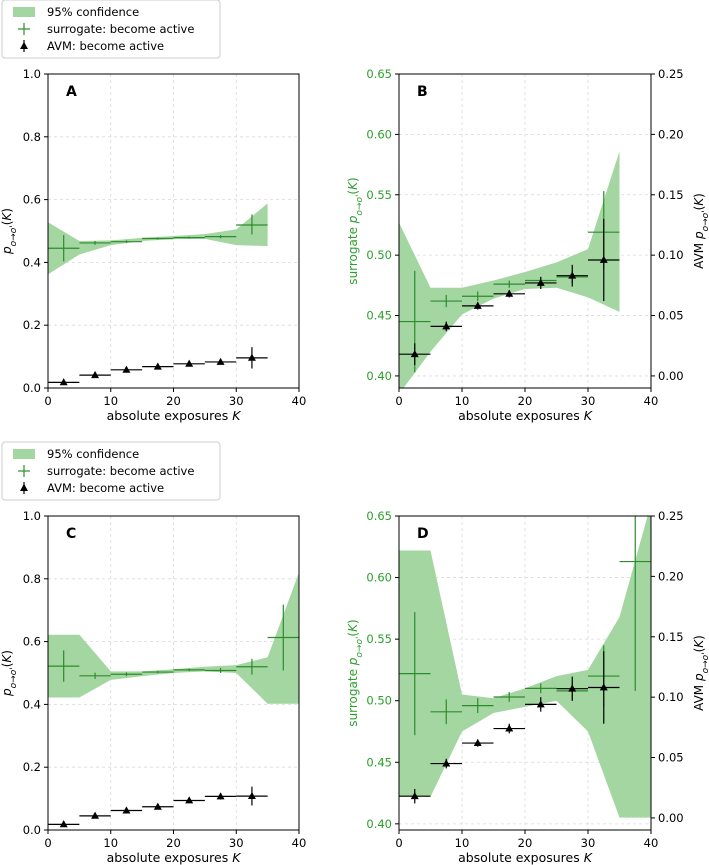  I want to click on y-tick-label: 0.45, so click(379, 762).